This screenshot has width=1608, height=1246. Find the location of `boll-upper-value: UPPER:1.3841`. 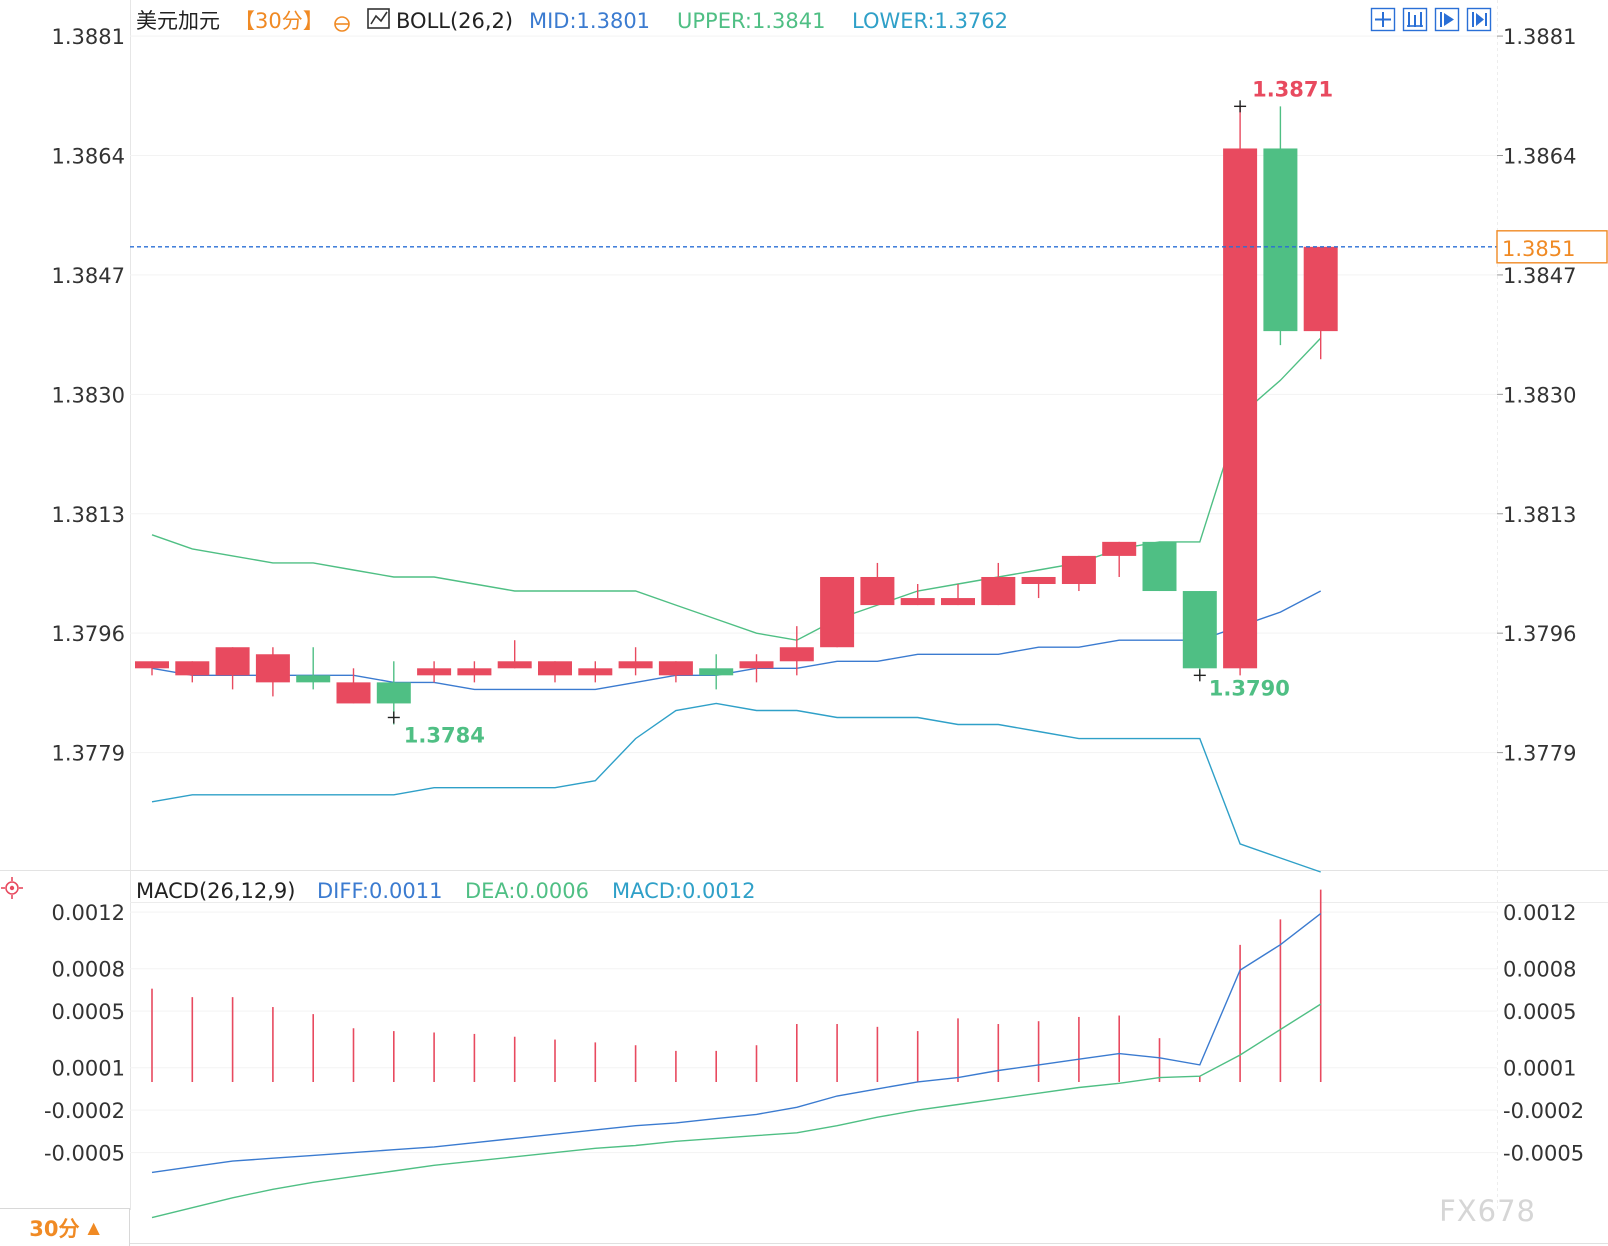

boll-upper-value: UPPER:1.3841 is located at coordinates (751, 21).